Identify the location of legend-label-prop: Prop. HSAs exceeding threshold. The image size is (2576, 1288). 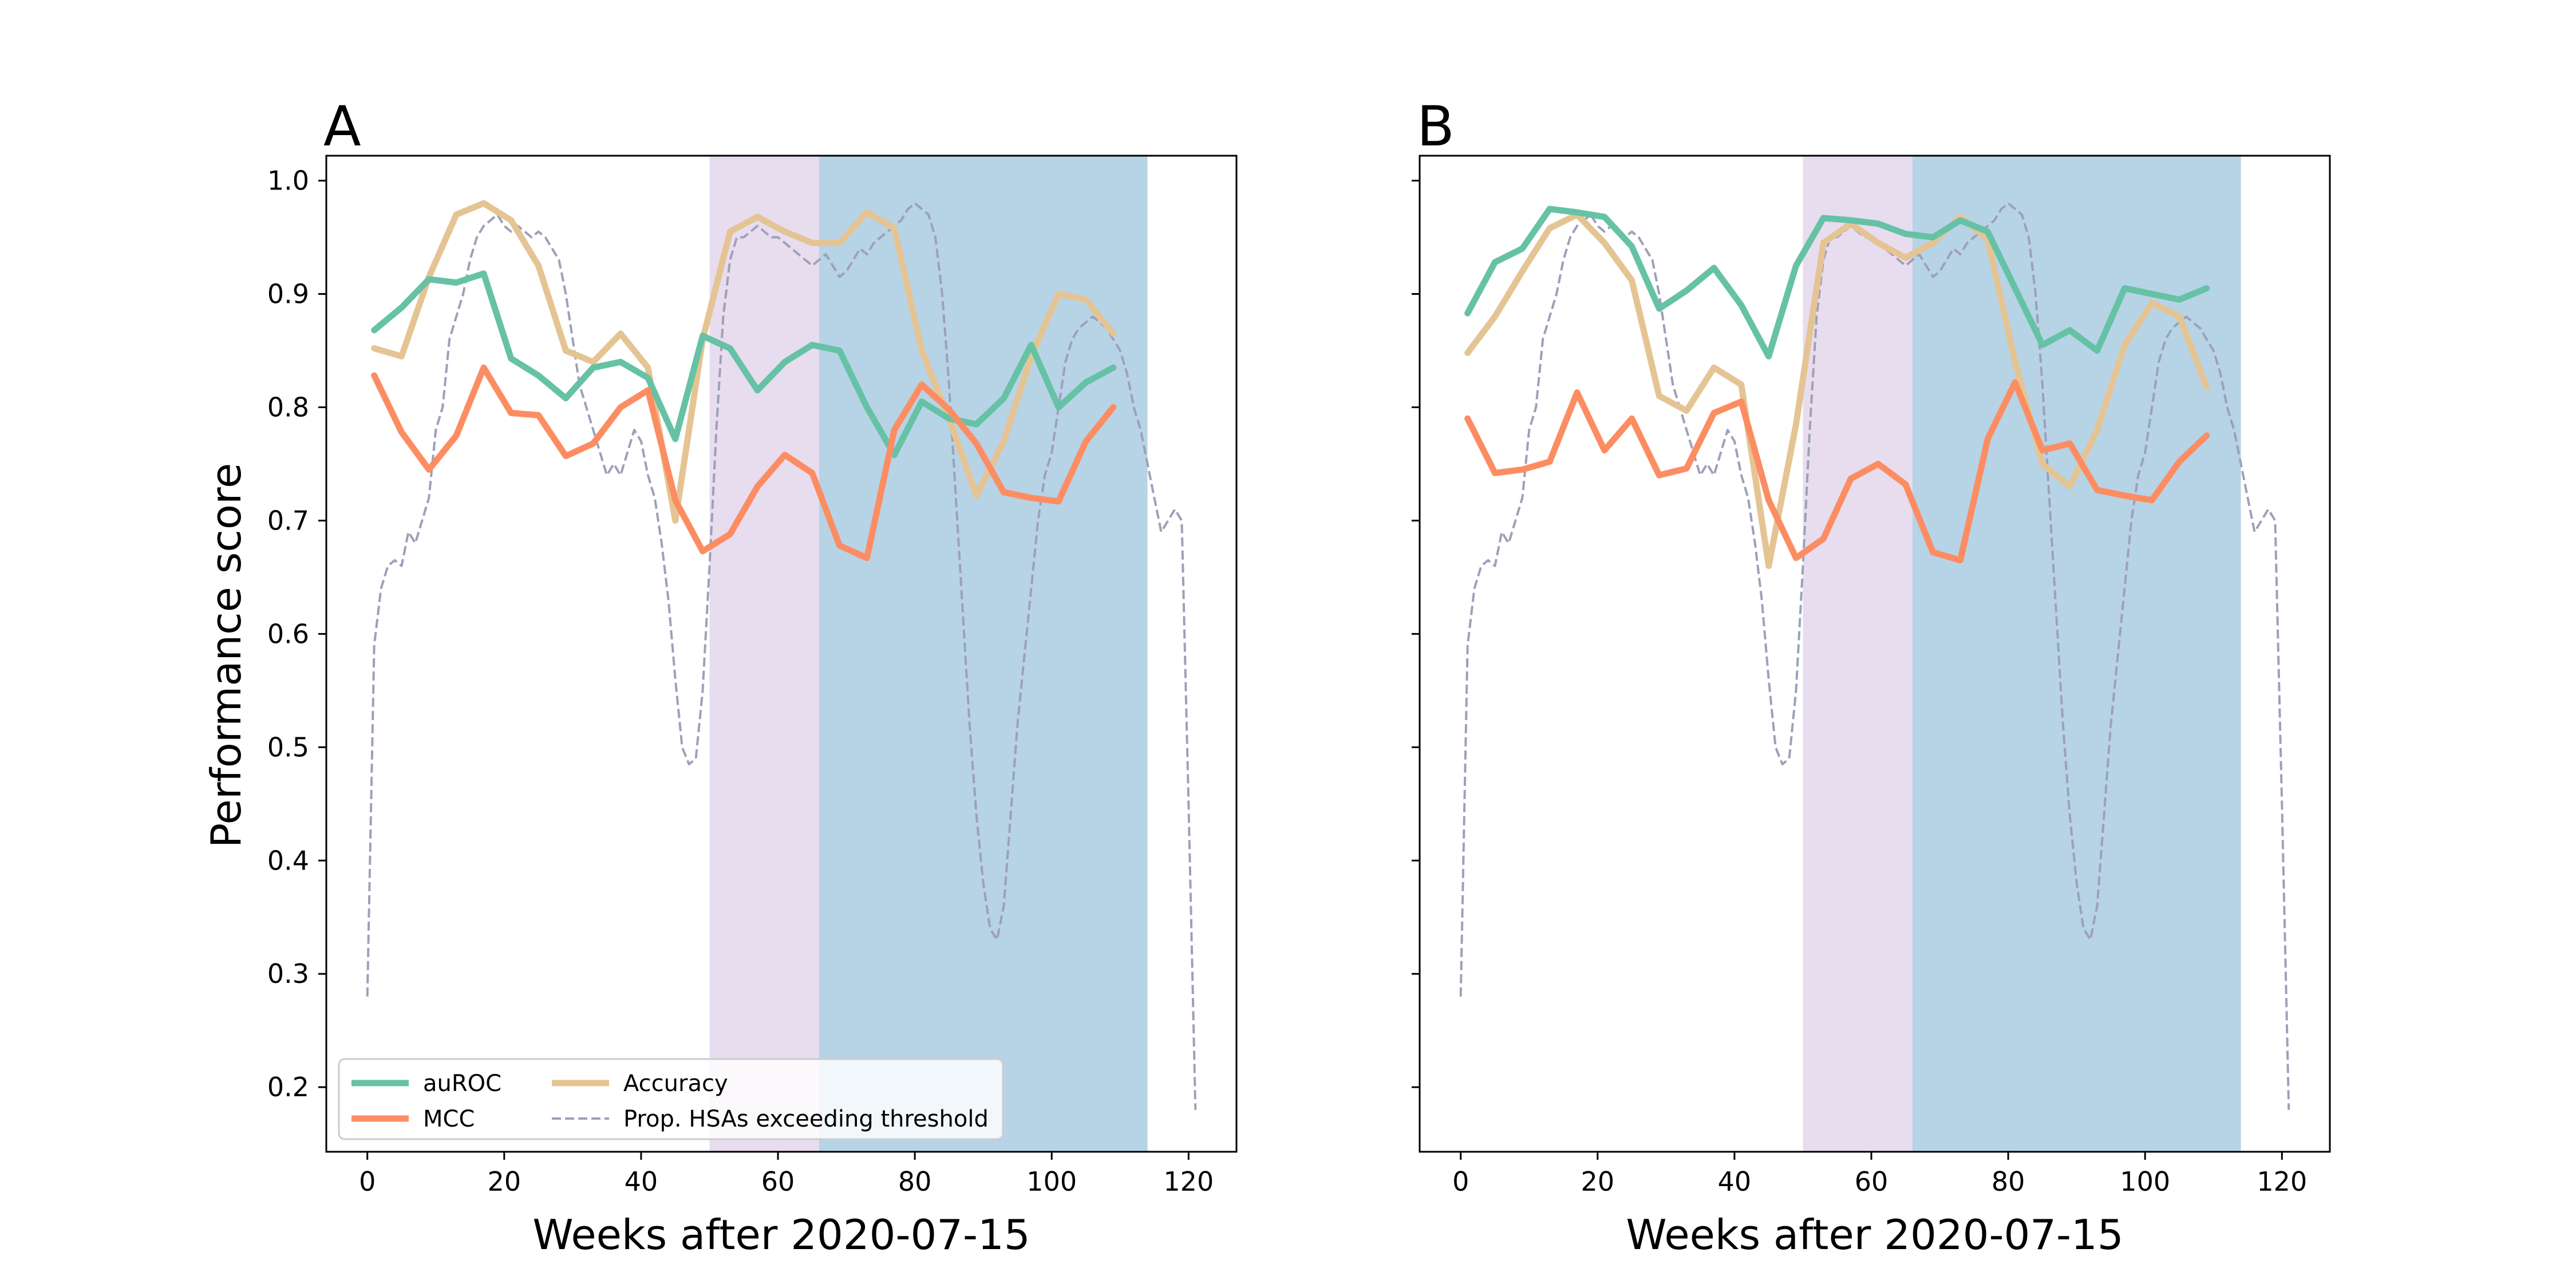
(806, 1119).